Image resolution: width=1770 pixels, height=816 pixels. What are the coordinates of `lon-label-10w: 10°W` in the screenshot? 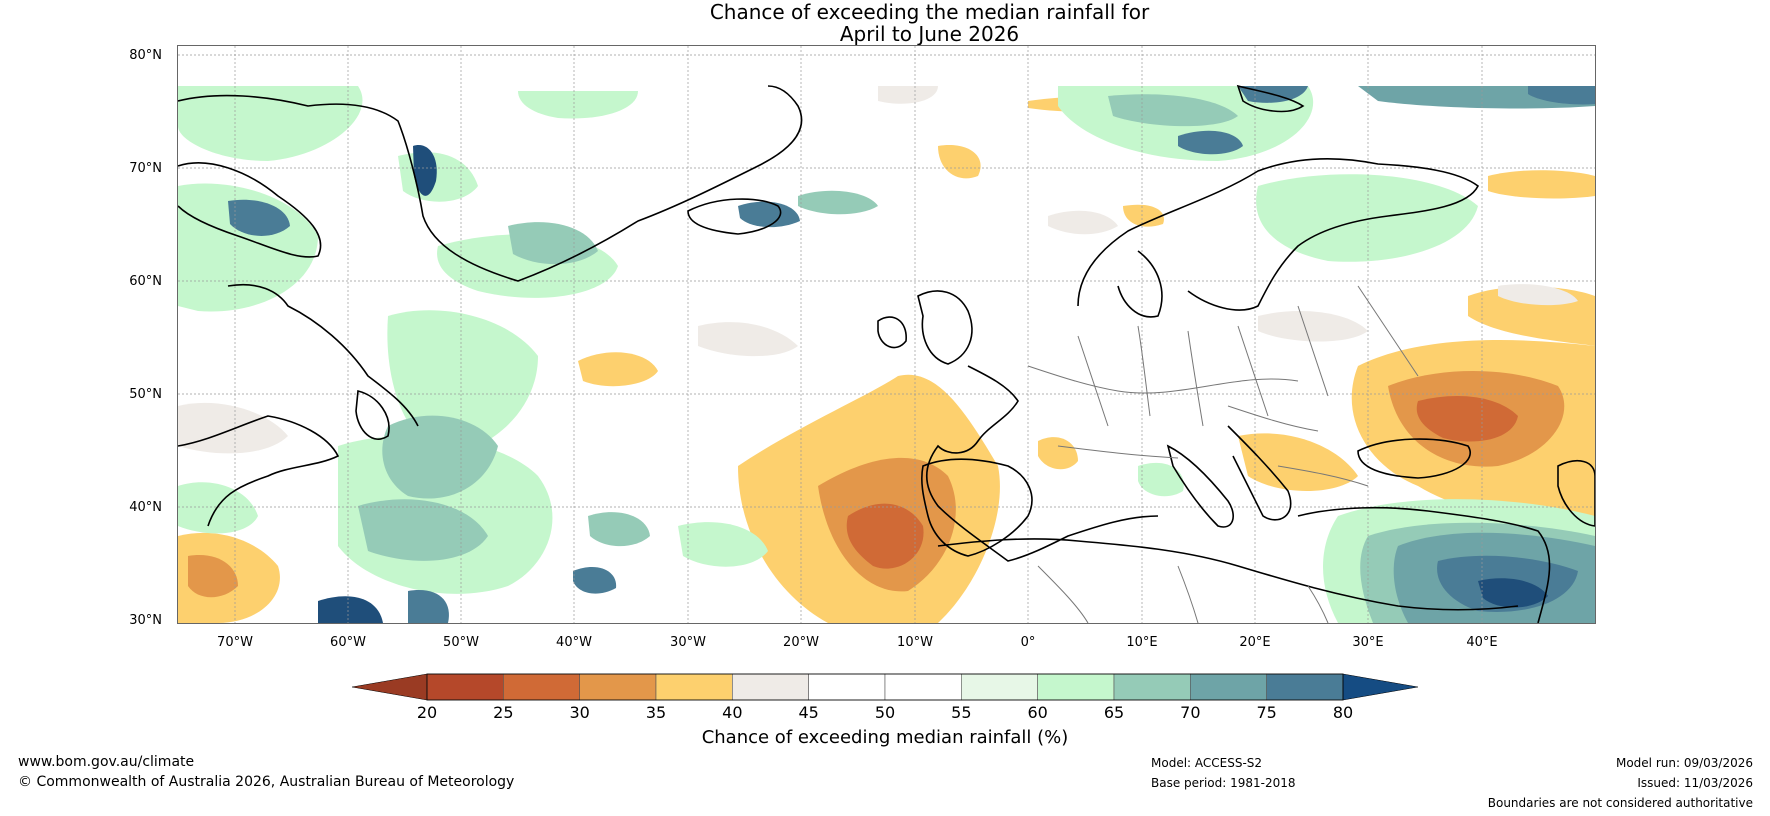 It's located at (915, 642).